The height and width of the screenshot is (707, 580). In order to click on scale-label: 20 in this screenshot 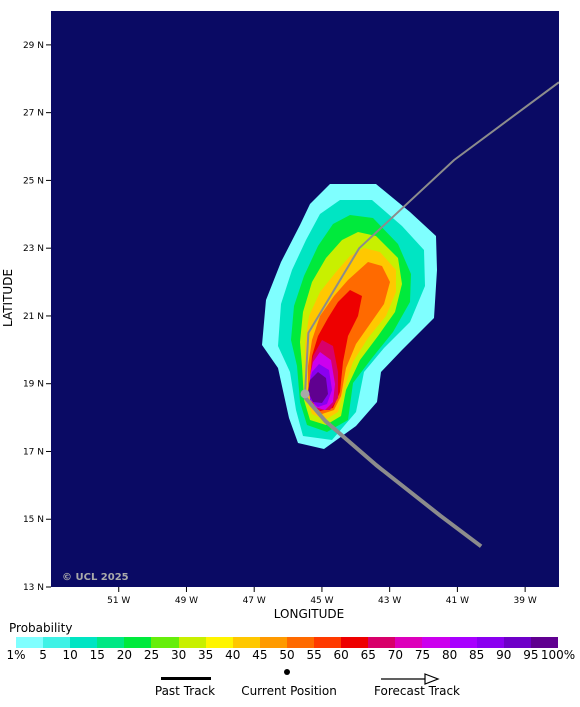, I will do `click(124, 655)`.